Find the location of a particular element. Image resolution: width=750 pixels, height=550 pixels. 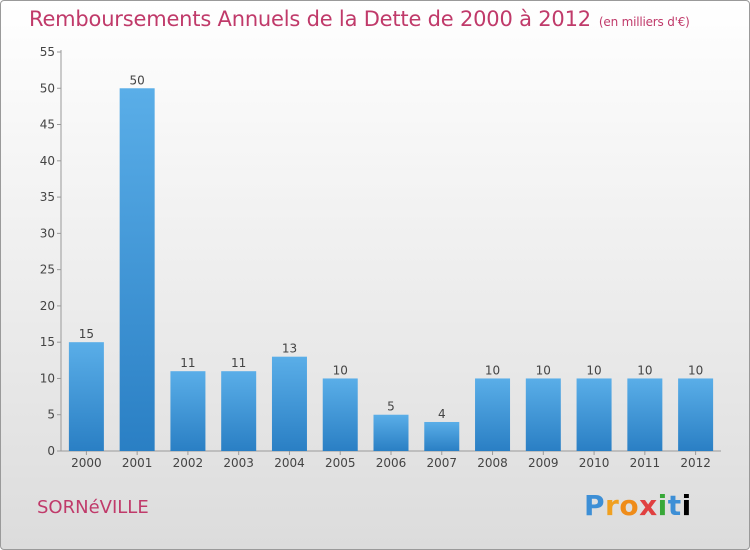

brand-logo: Proxiti is located at coordinates (638, 505).